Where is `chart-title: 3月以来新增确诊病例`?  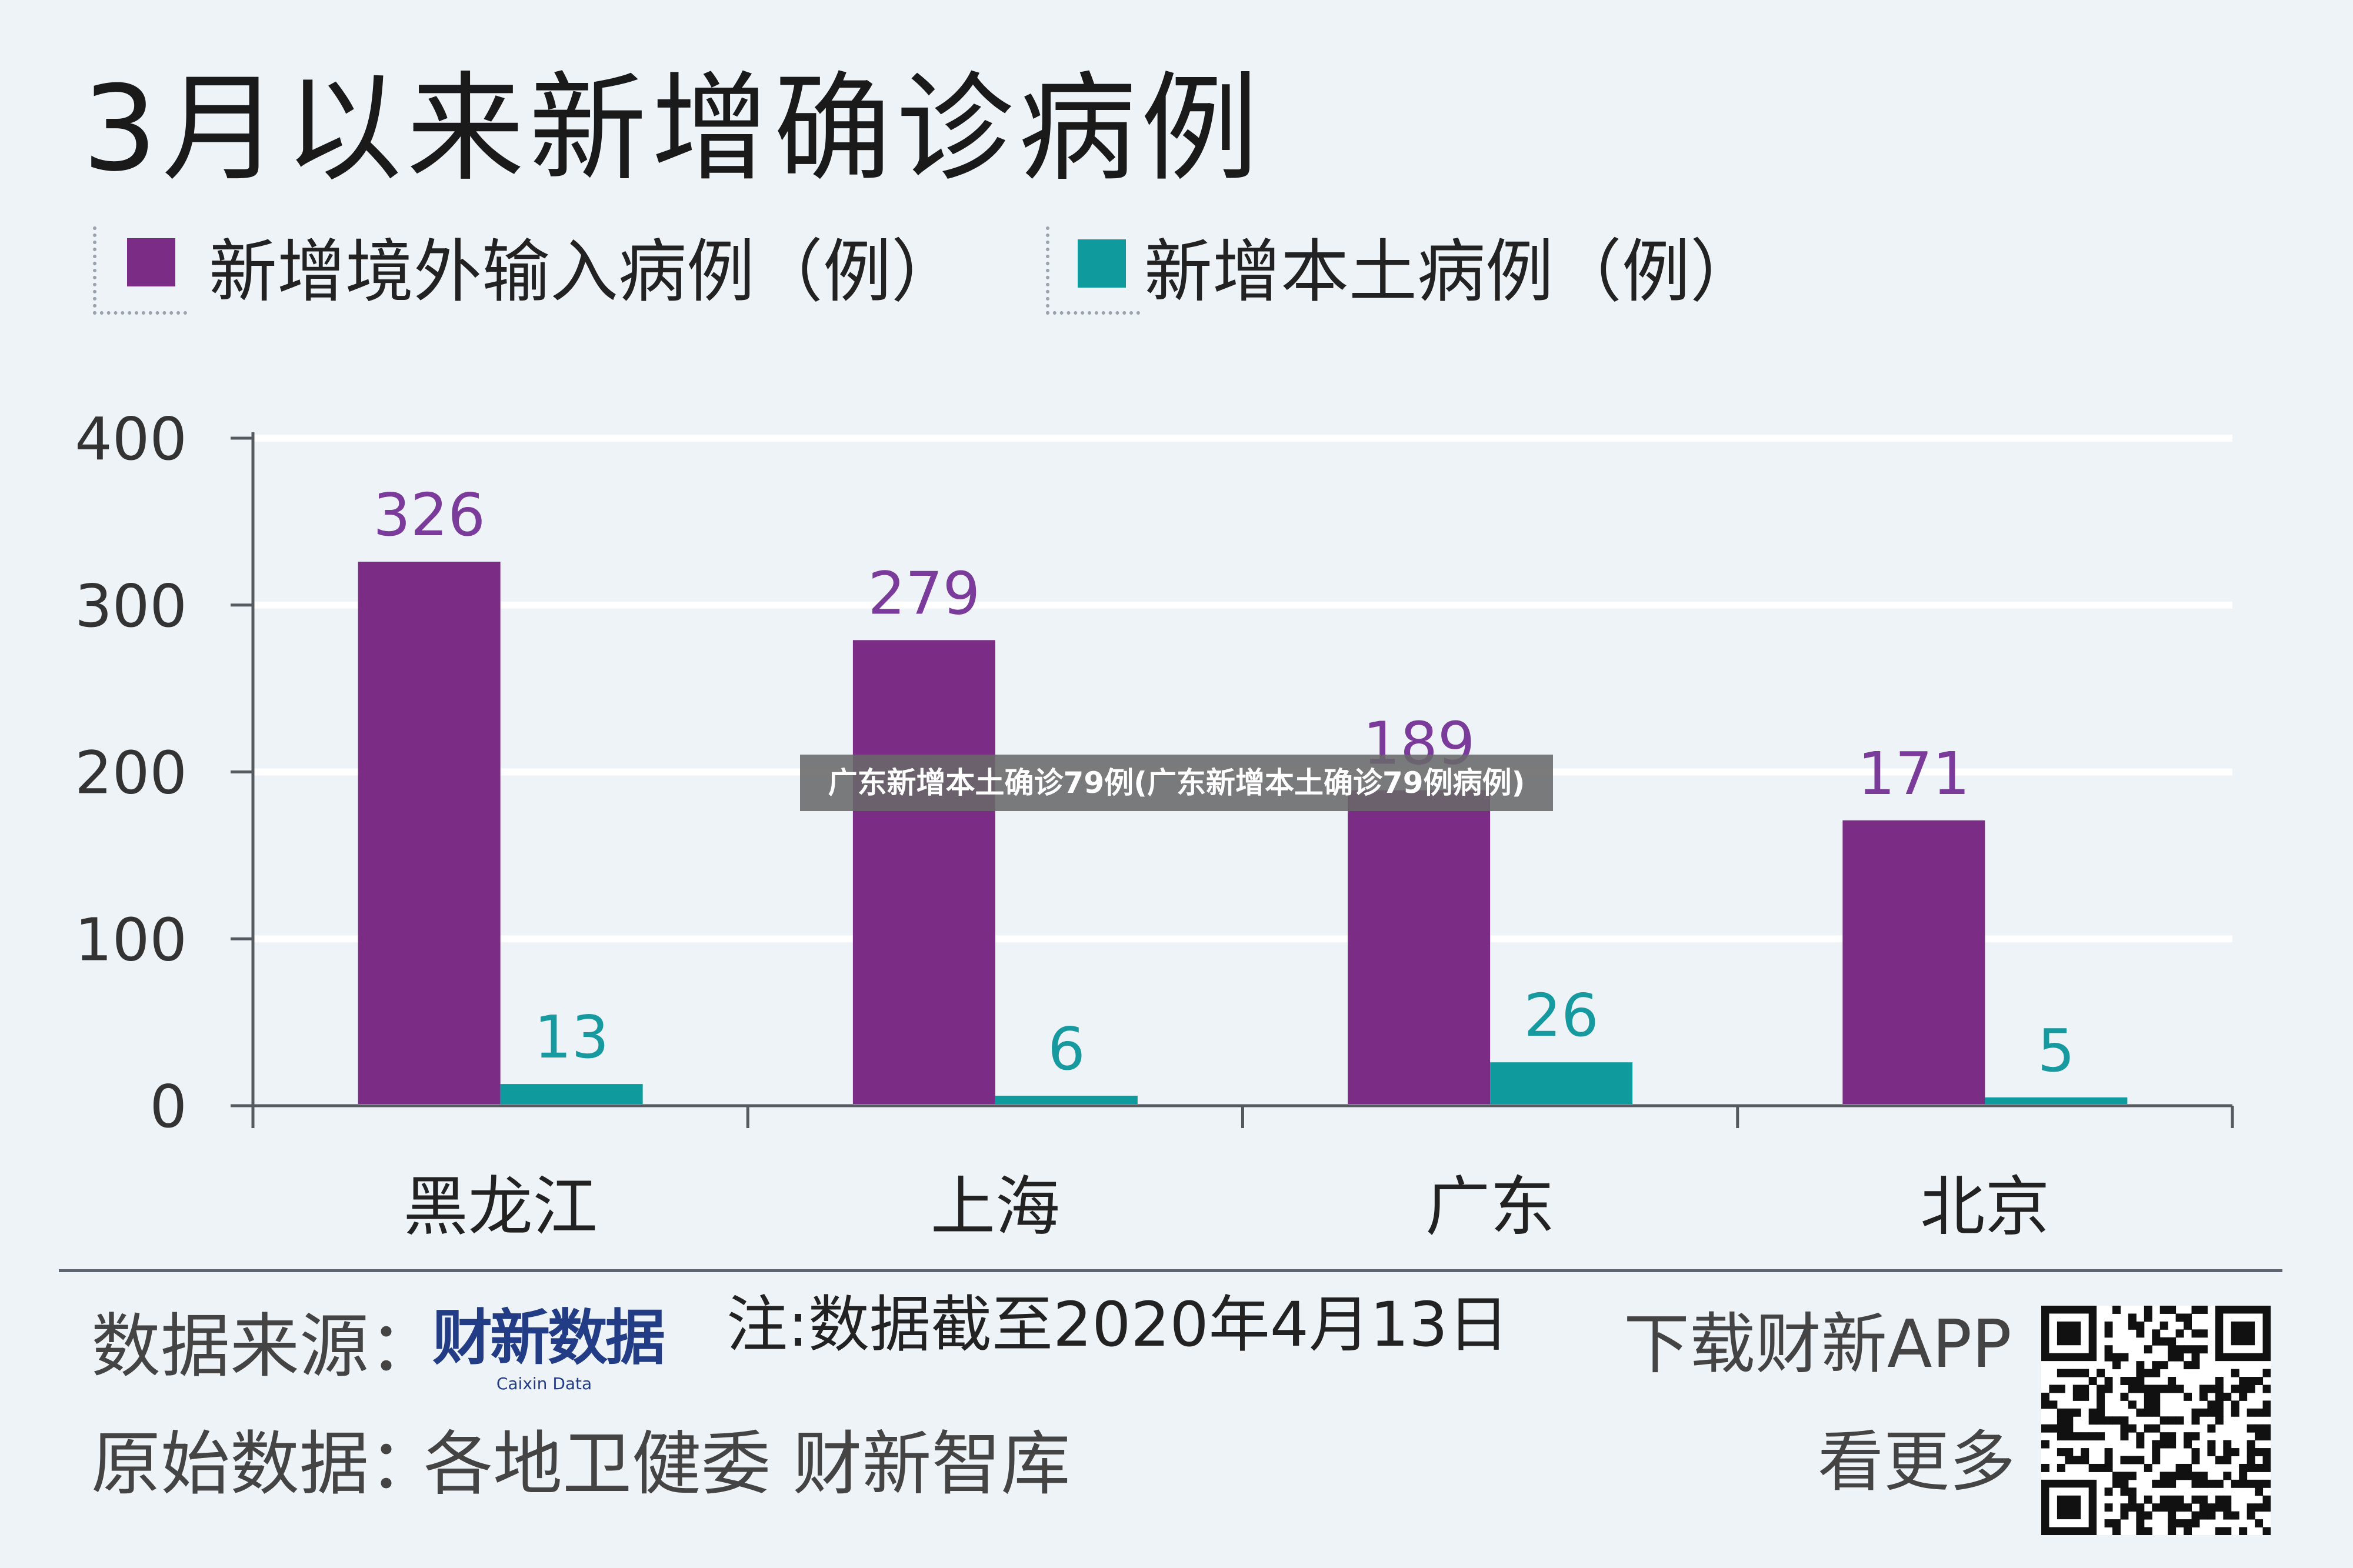 chart-title: 3月以来新增确诊病例 is located at coordinates (673, 129).